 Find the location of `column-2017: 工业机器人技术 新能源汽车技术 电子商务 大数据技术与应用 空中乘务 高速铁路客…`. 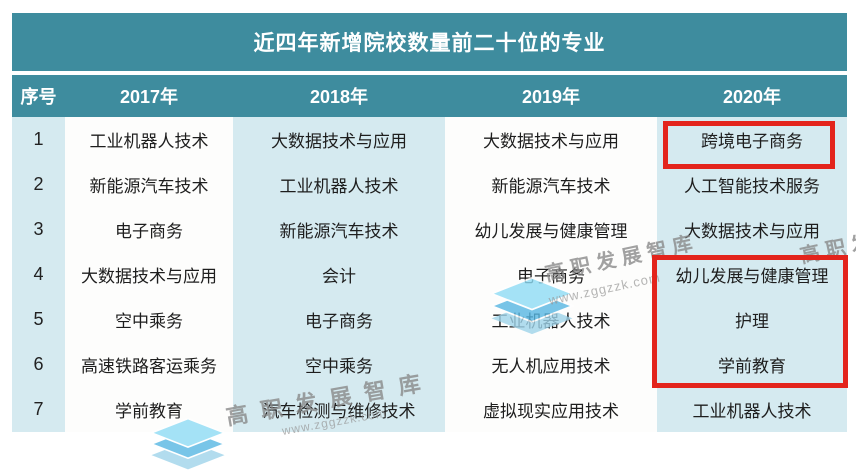

column-2017: 工业机器人技术 新能源汽车技术 电子商务 大数据技术与应用 空中乘务 高速铁路客… is located at coordinates (149, 274).